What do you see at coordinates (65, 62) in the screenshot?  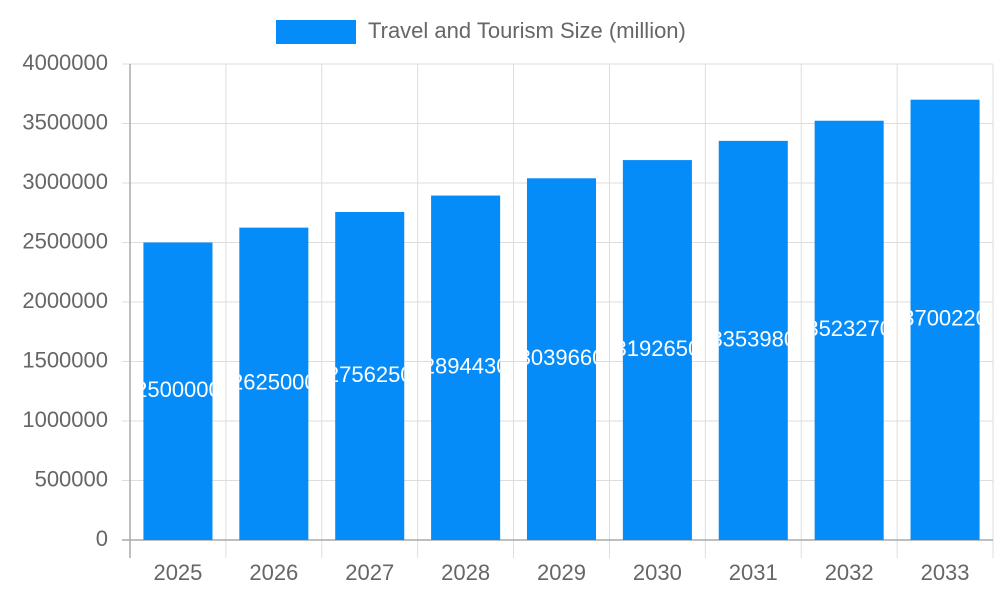 I see `y-tick-label: 4000000` at bounding box center [65, 62].